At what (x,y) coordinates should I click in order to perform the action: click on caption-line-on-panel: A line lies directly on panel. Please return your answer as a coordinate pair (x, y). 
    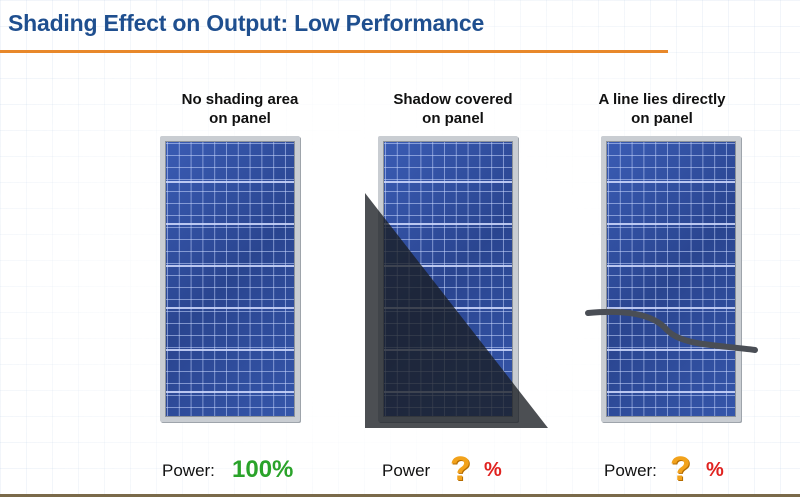
    Looking at the image, I should click on (662, 109).